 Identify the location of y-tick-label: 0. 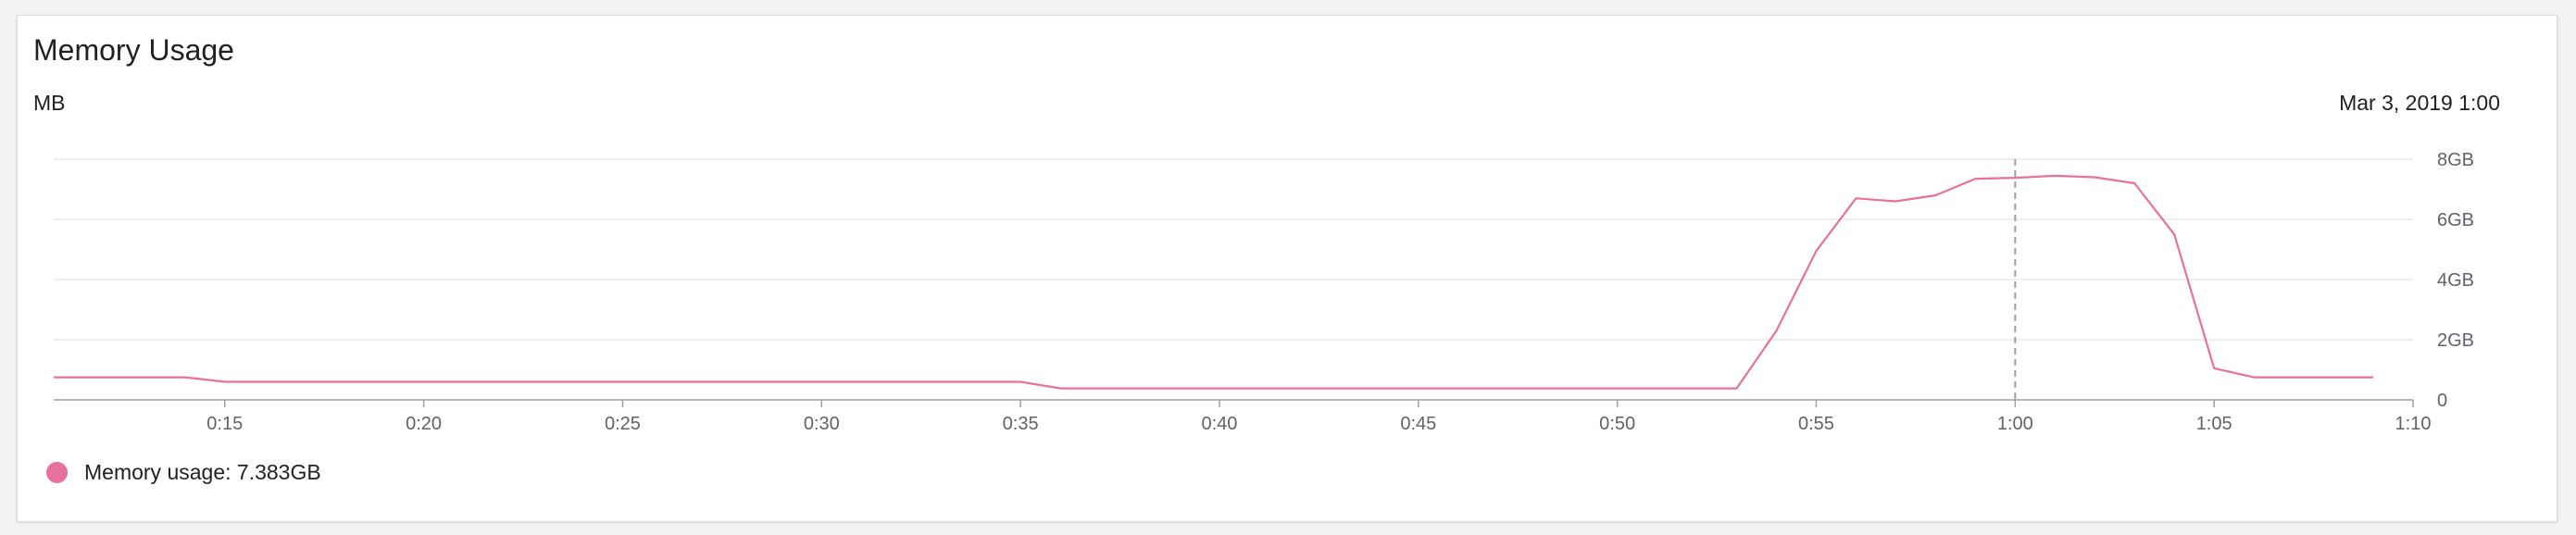
(2442, 401).